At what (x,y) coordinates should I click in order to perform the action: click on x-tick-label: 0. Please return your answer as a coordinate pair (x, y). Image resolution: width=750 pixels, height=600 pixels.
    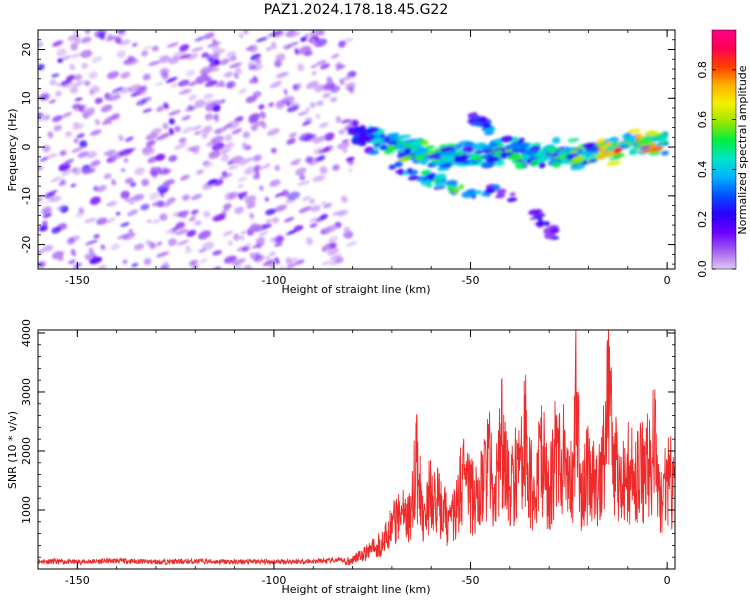
    Looking at the image, I should click on (667, 580).